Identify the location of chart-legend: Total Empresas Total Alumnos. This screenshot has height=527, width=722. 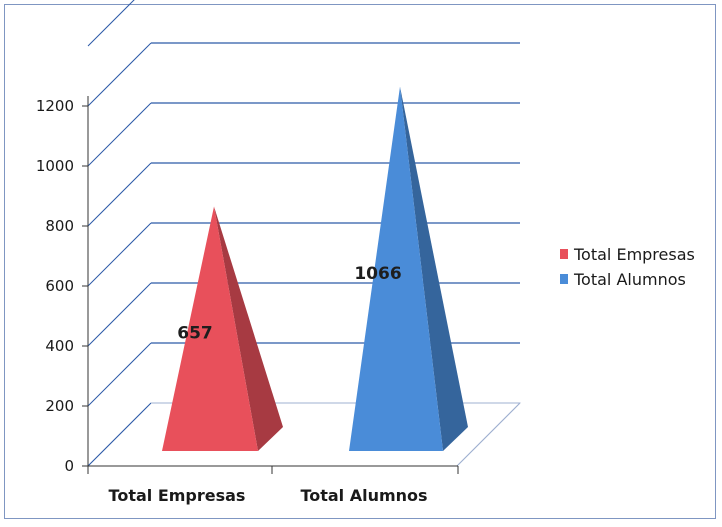
(627, 268).